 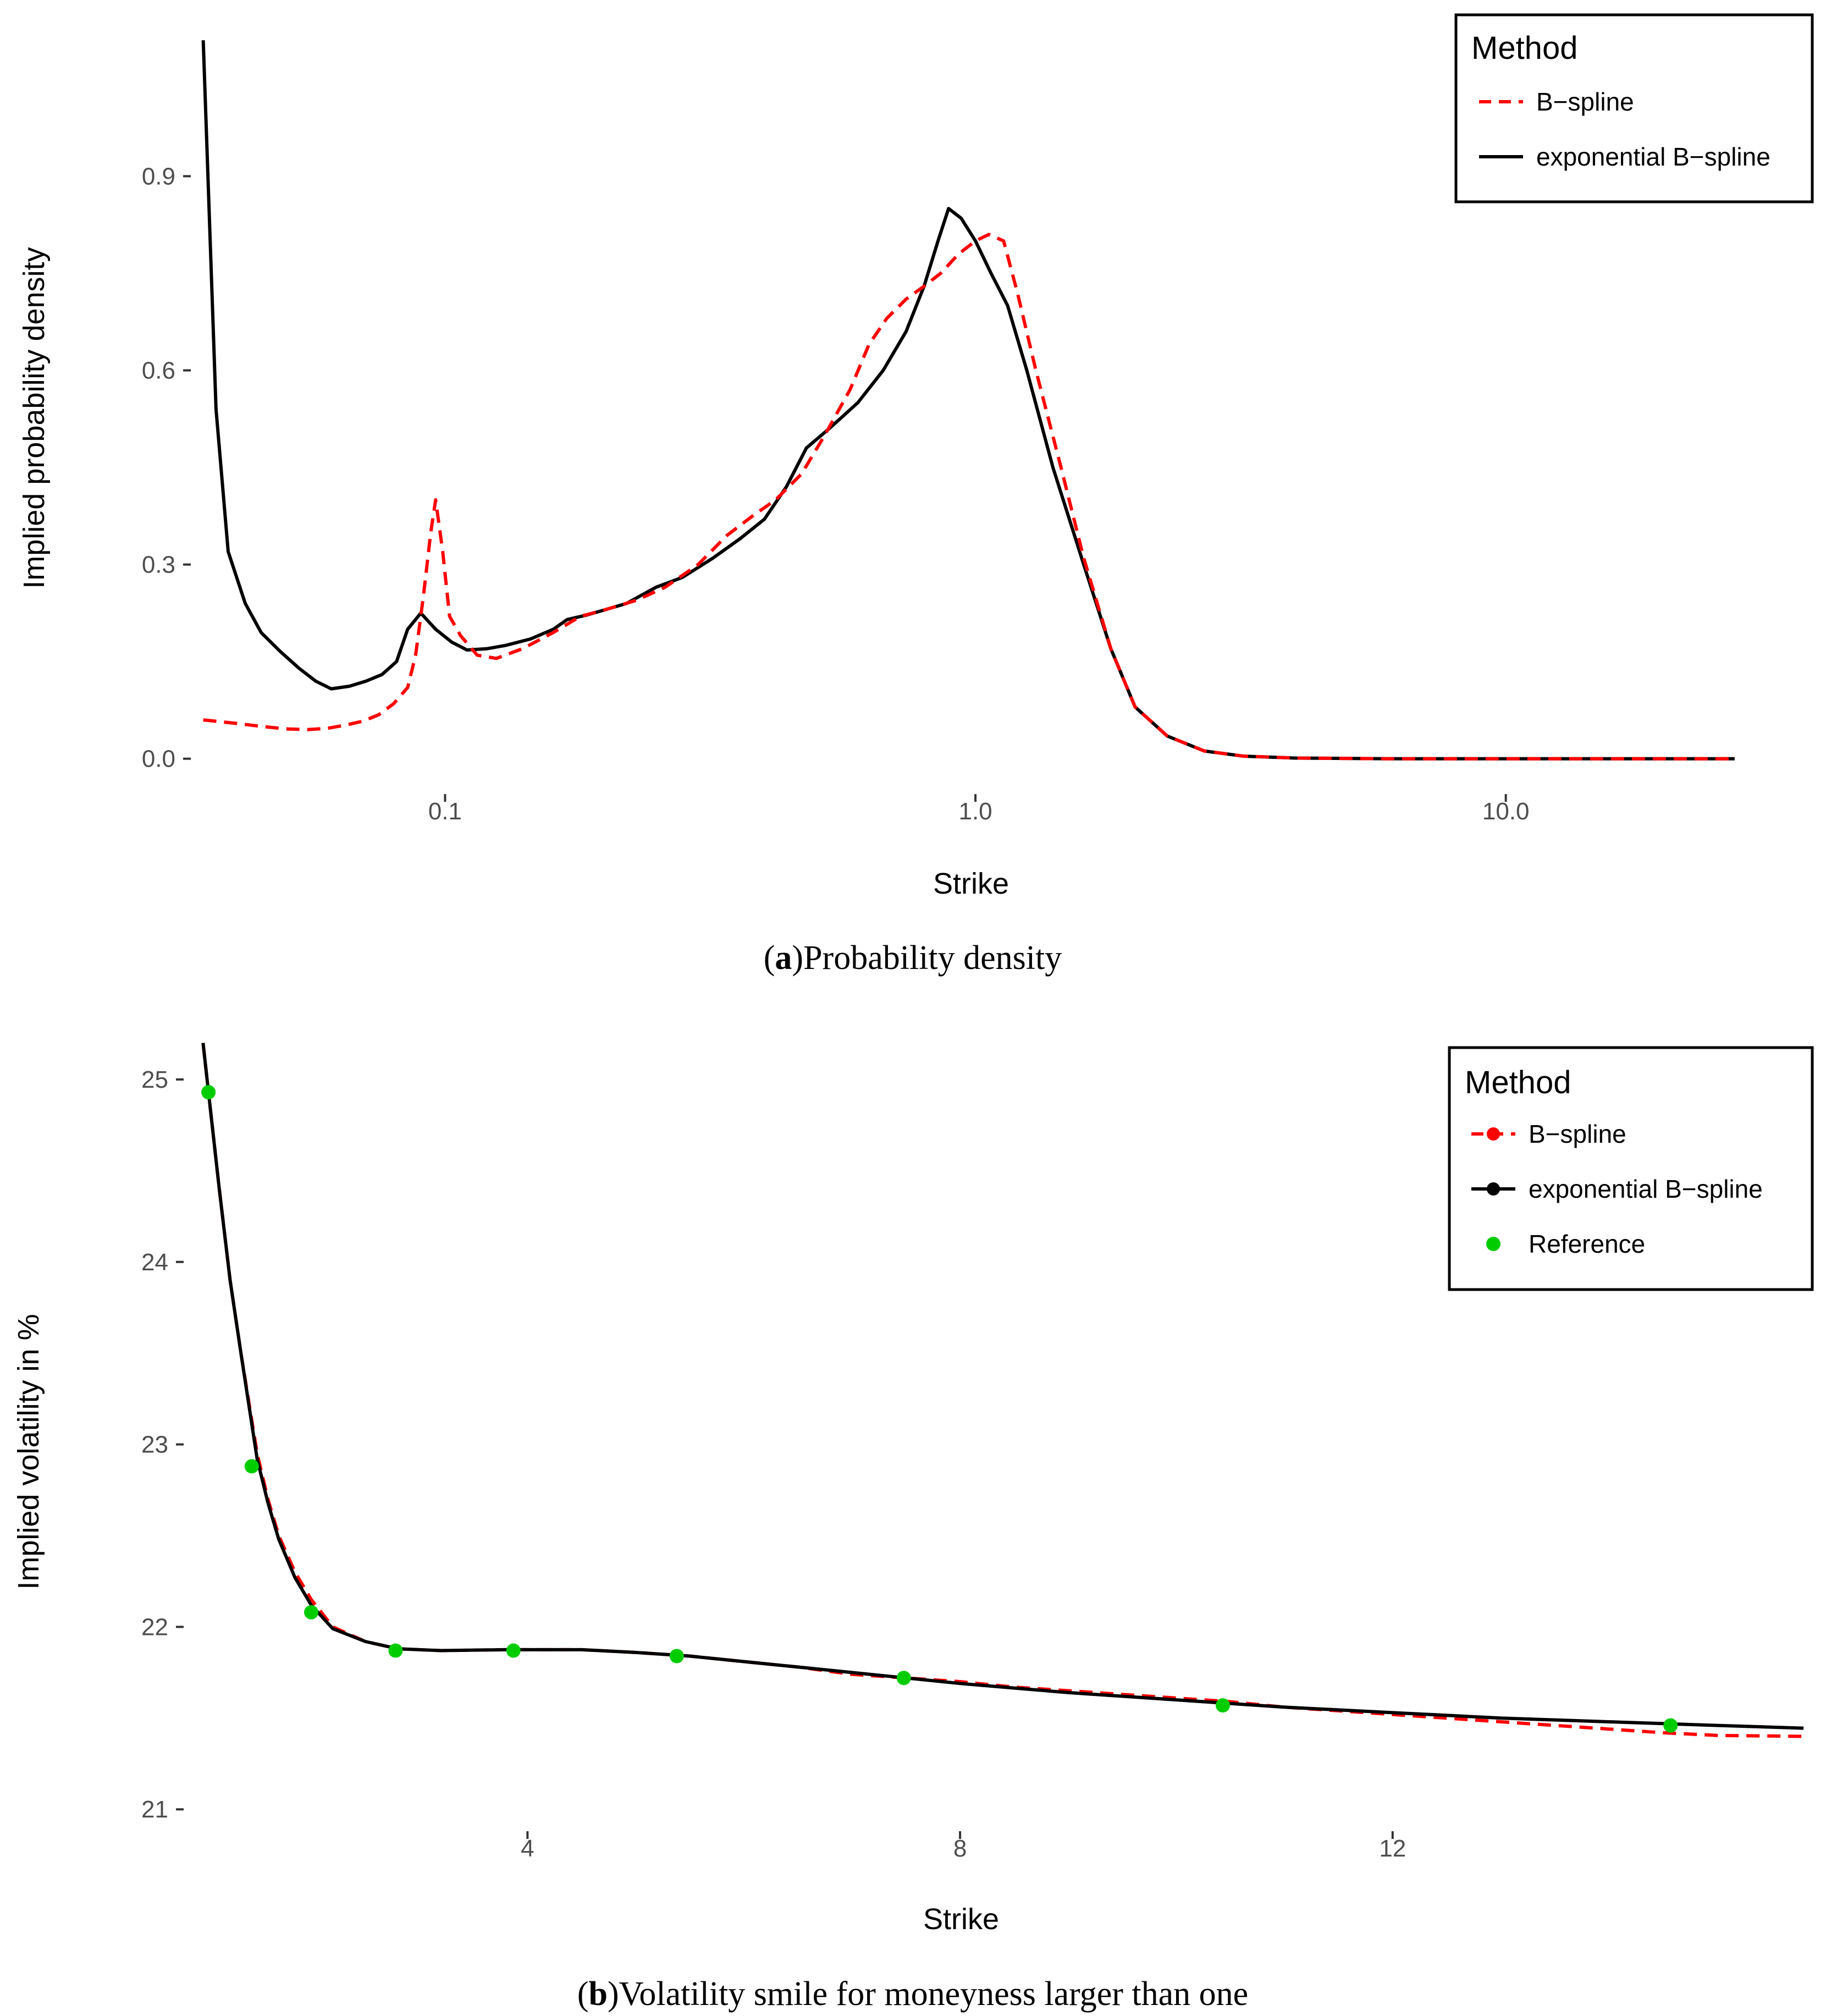 What do you see at coordinates (154, 1079) in the screenshot?
I see `panel-b-y-tick-label: 25` at bounding box center [154, 1079].